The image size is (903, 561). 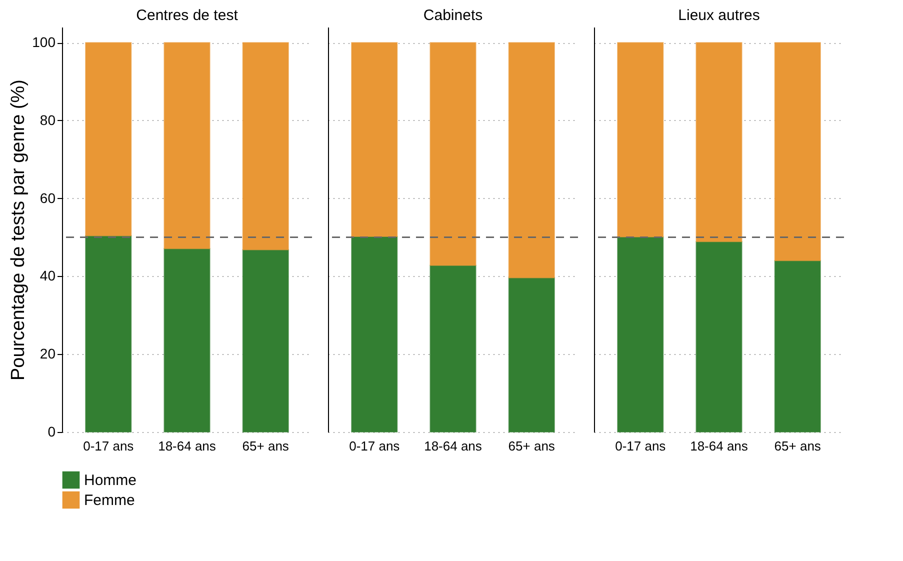 I want to click on y-tick-label: 80, so click(x=48, y=120).